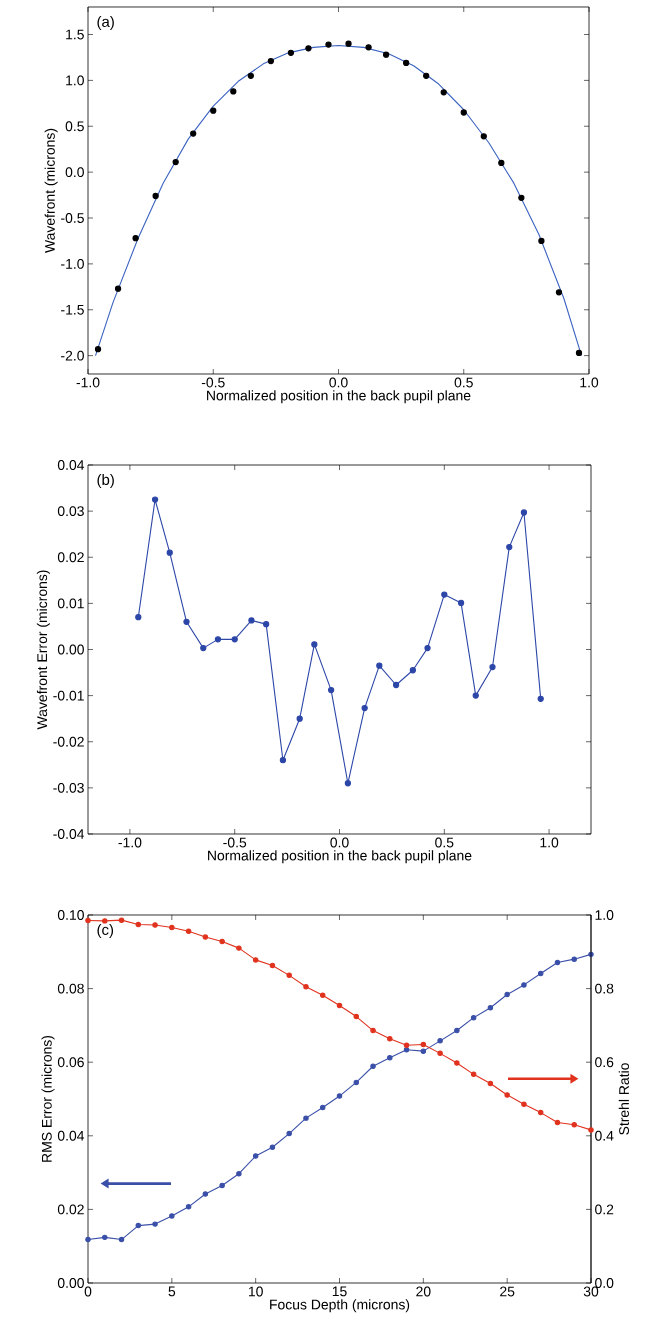 This screenshot has height=1339, width=663. I want to click on y-axis-title: Wavefront Error (microns), so click(43, 650).